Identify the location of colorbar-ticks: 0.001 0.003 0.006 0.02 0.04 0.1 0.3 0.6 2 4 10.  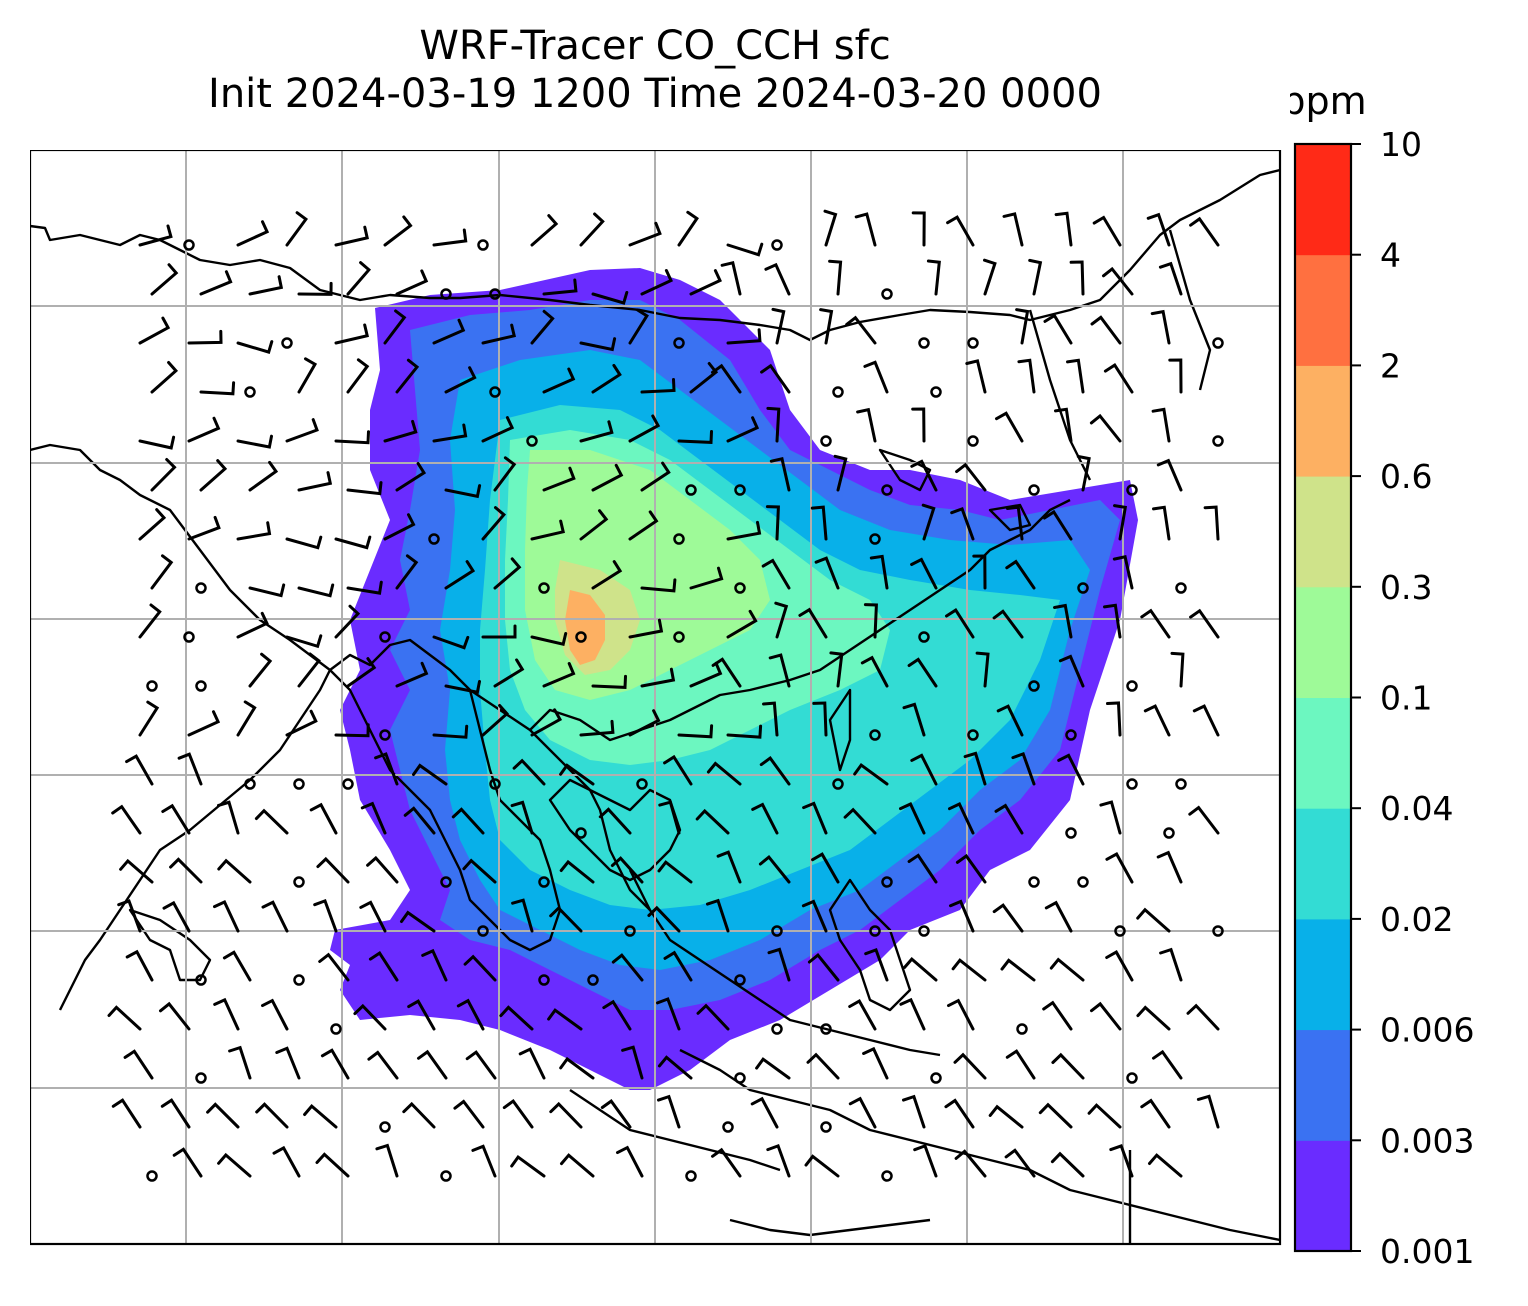
(1412, 697).